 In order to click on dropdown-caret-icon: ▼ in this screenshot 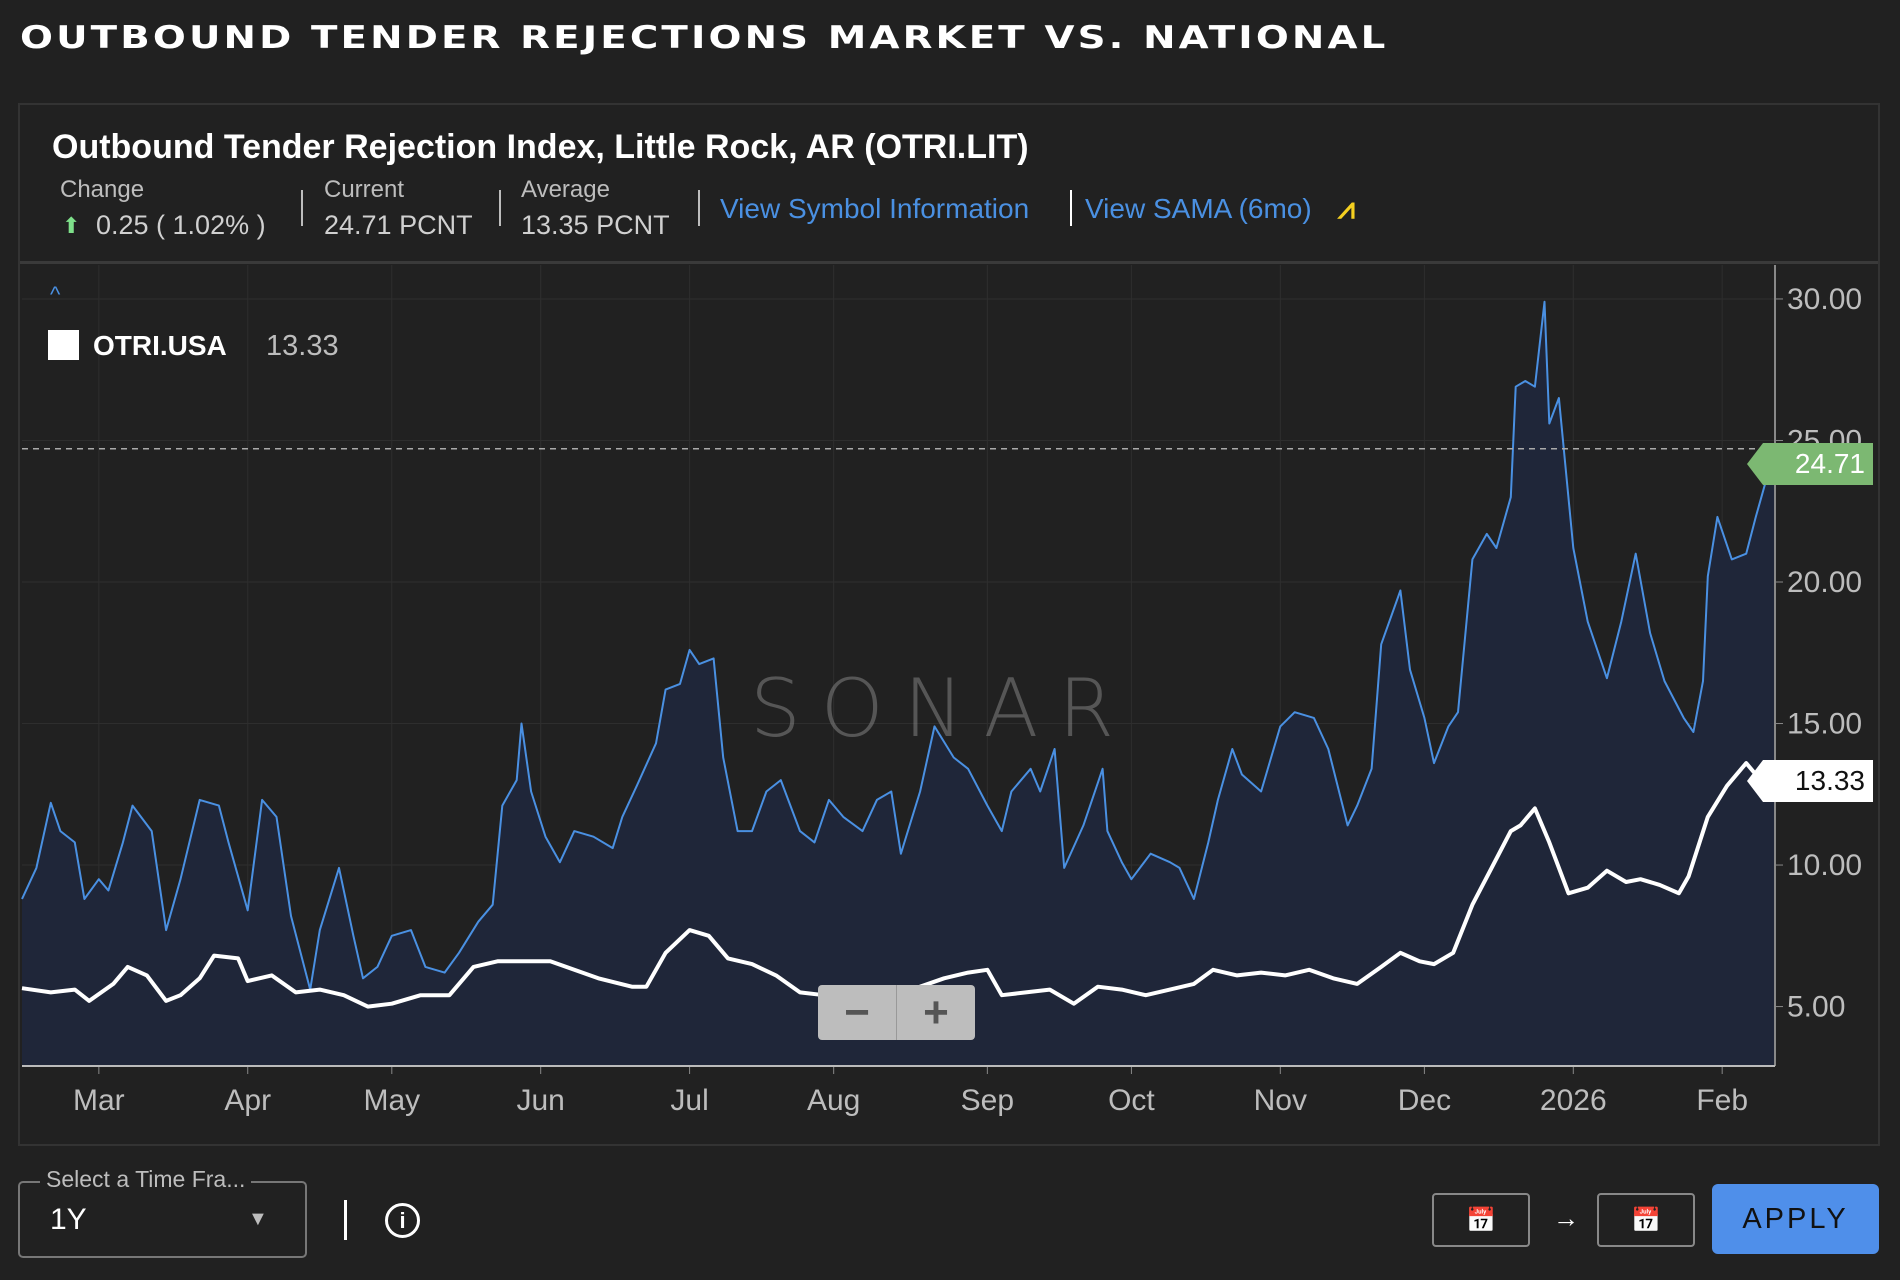, I will do `click(258, 1219)`.